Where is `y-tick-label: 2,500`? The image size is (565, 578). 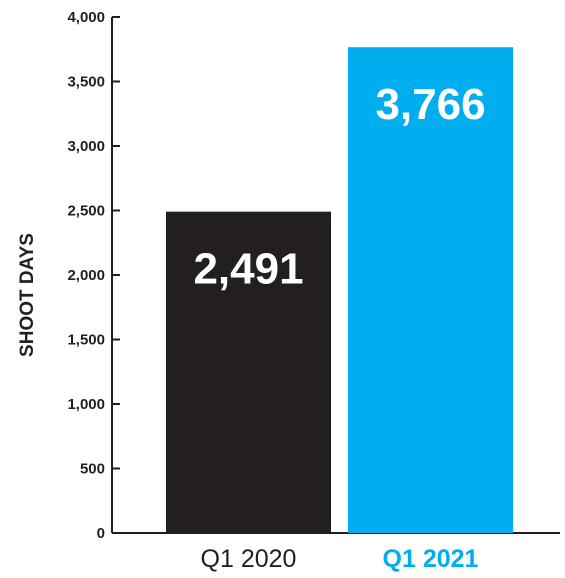
y-tick-label: 2,500 is located at coordinates (86, 211).